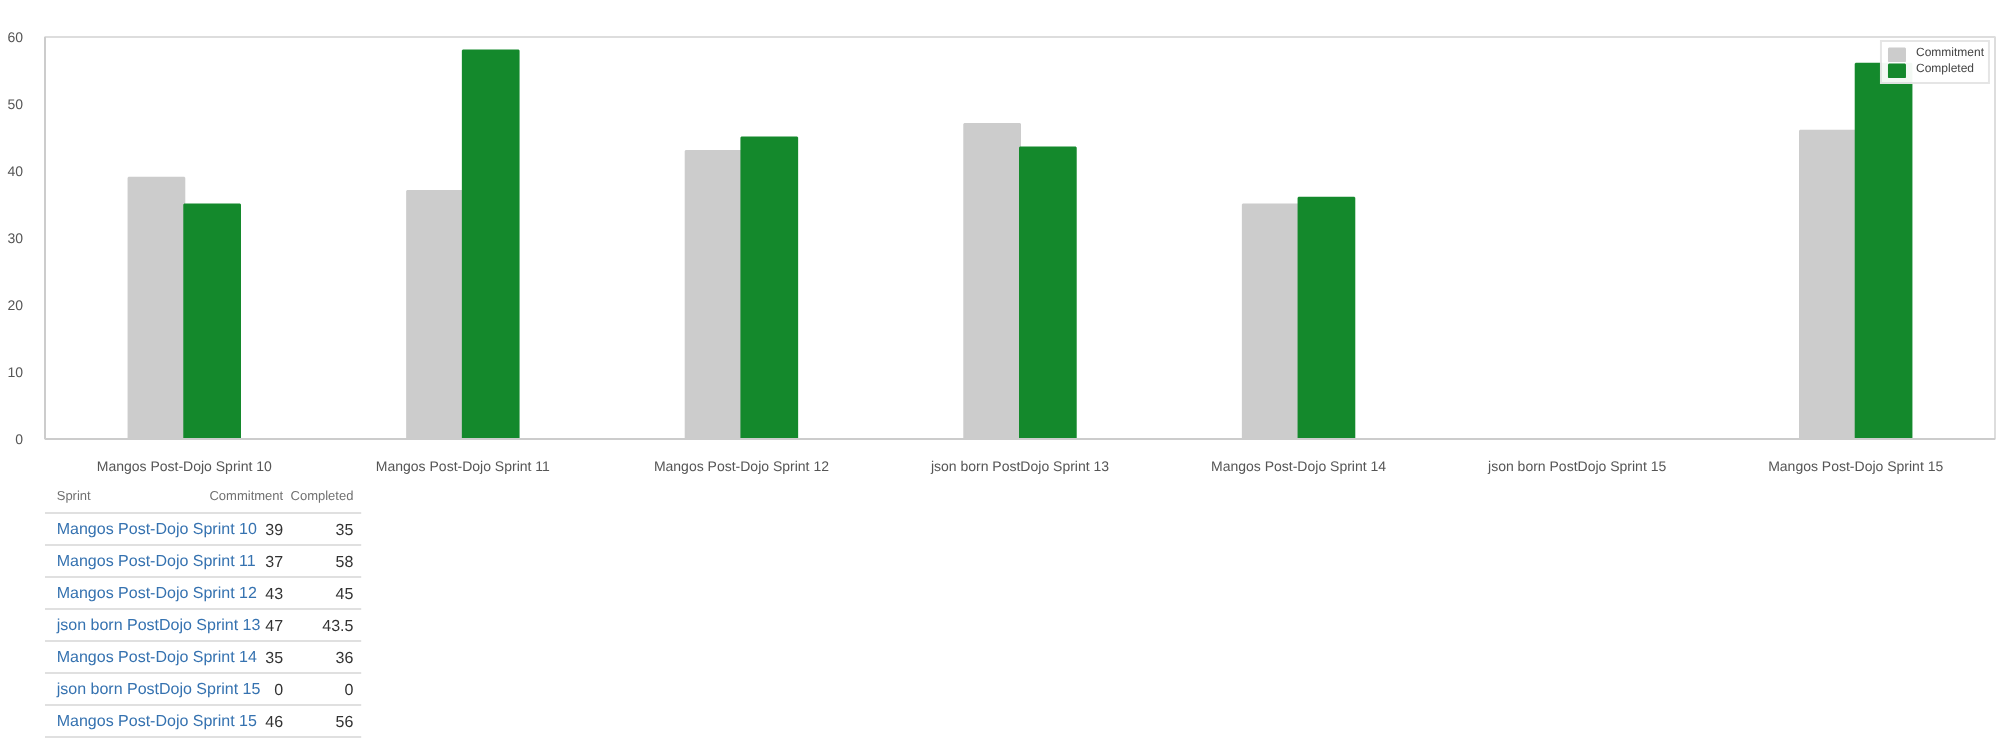 The image size is (1998, 756). What do you see at coordinates (158, 689) in the screenshot?
I see `y-tick-label: json born PostDojo Sprint 15` at bounding box center [158, 689].